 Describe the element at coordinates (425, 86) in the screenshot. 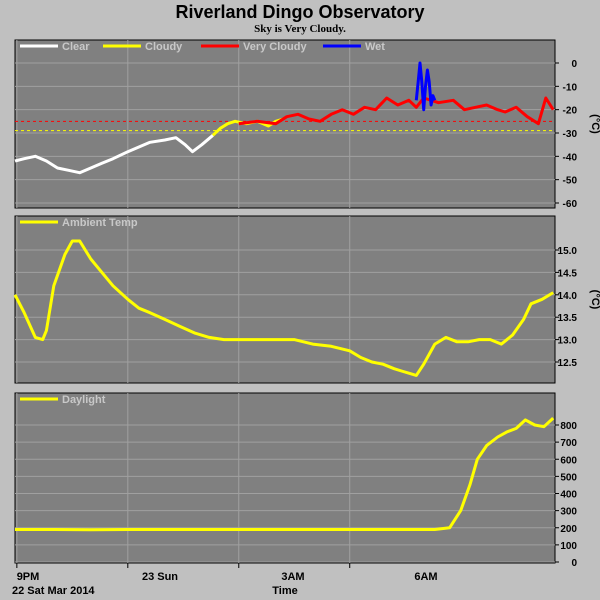

I see `series-line-wet` at that location.